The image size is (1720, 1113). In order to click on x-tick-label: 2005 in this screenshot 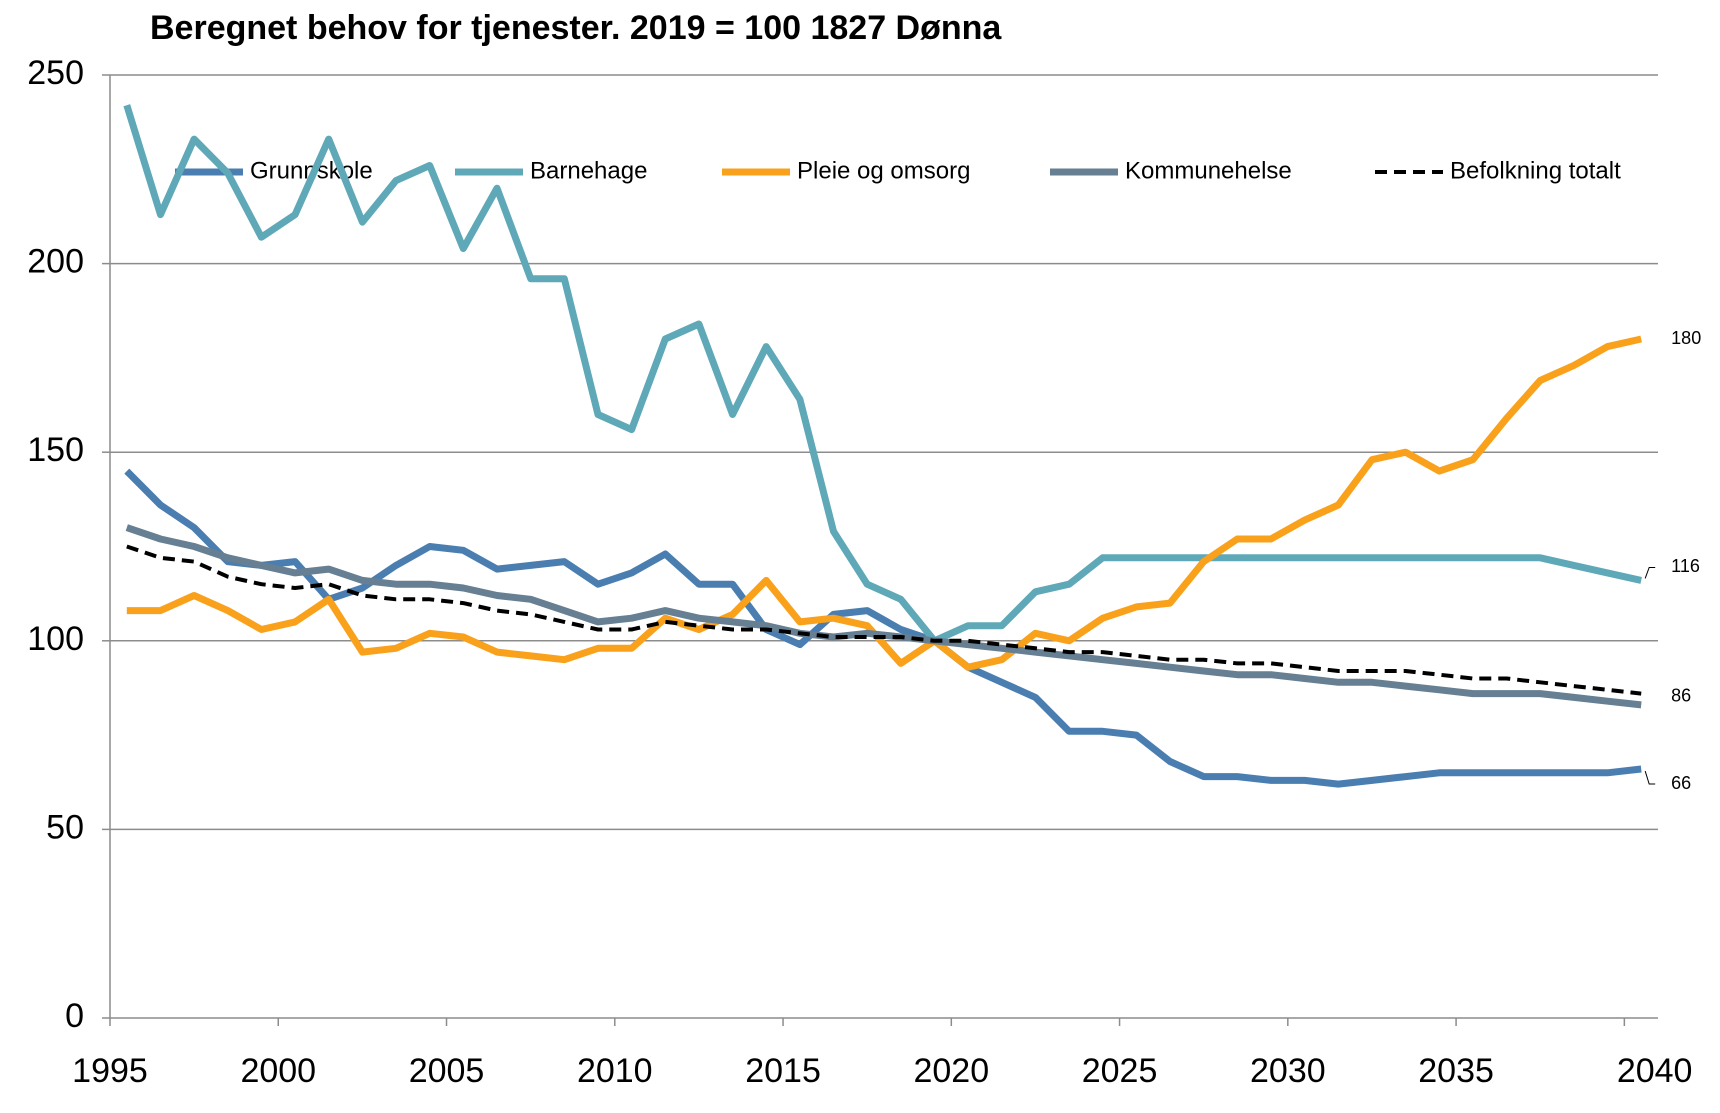, I will do `click(447, 1071)`.